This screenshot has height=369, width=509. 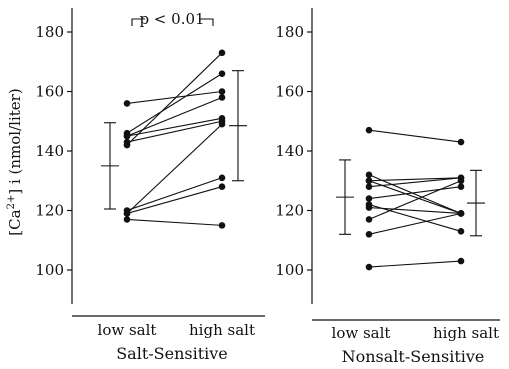 I want to click on group-label-nonsalt-sensitive: Nonsalt-Sensitive, so click(x=413, y=356).